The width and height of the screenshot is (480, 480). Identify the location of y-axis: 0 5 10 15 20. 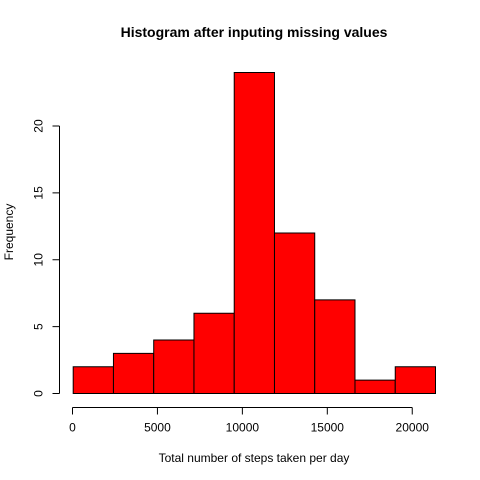
(46, 258).